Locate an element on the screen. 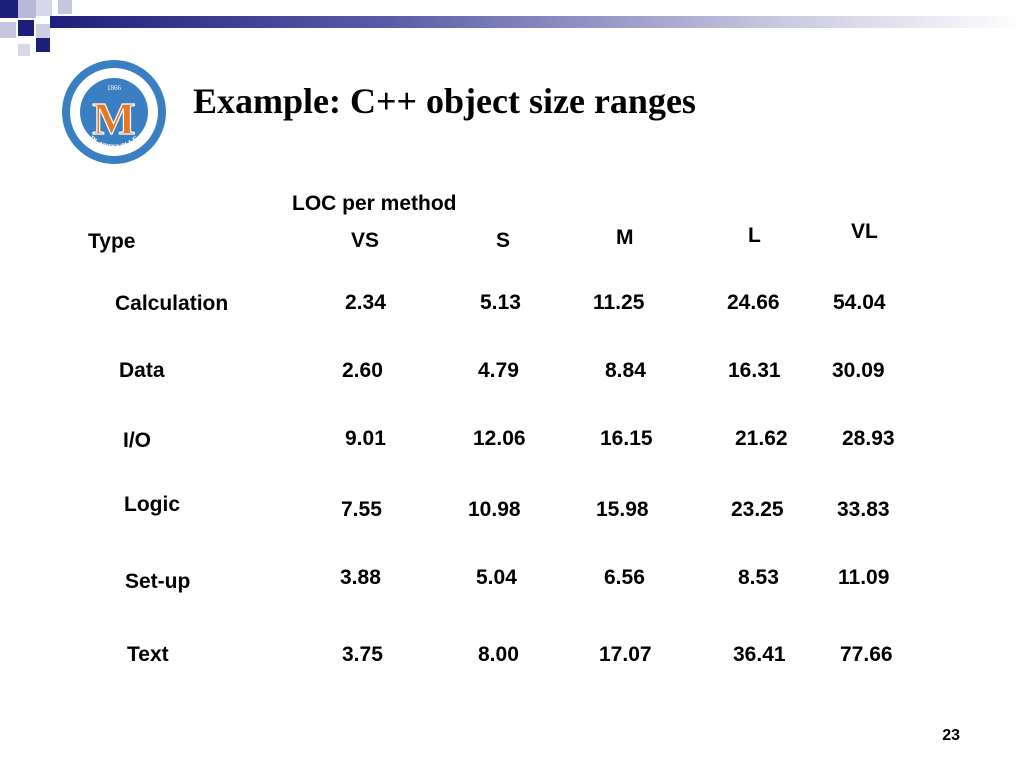 This screenshot has width=1024, height=768. table-cell: 16.15 is located at coordinates (626, 438).